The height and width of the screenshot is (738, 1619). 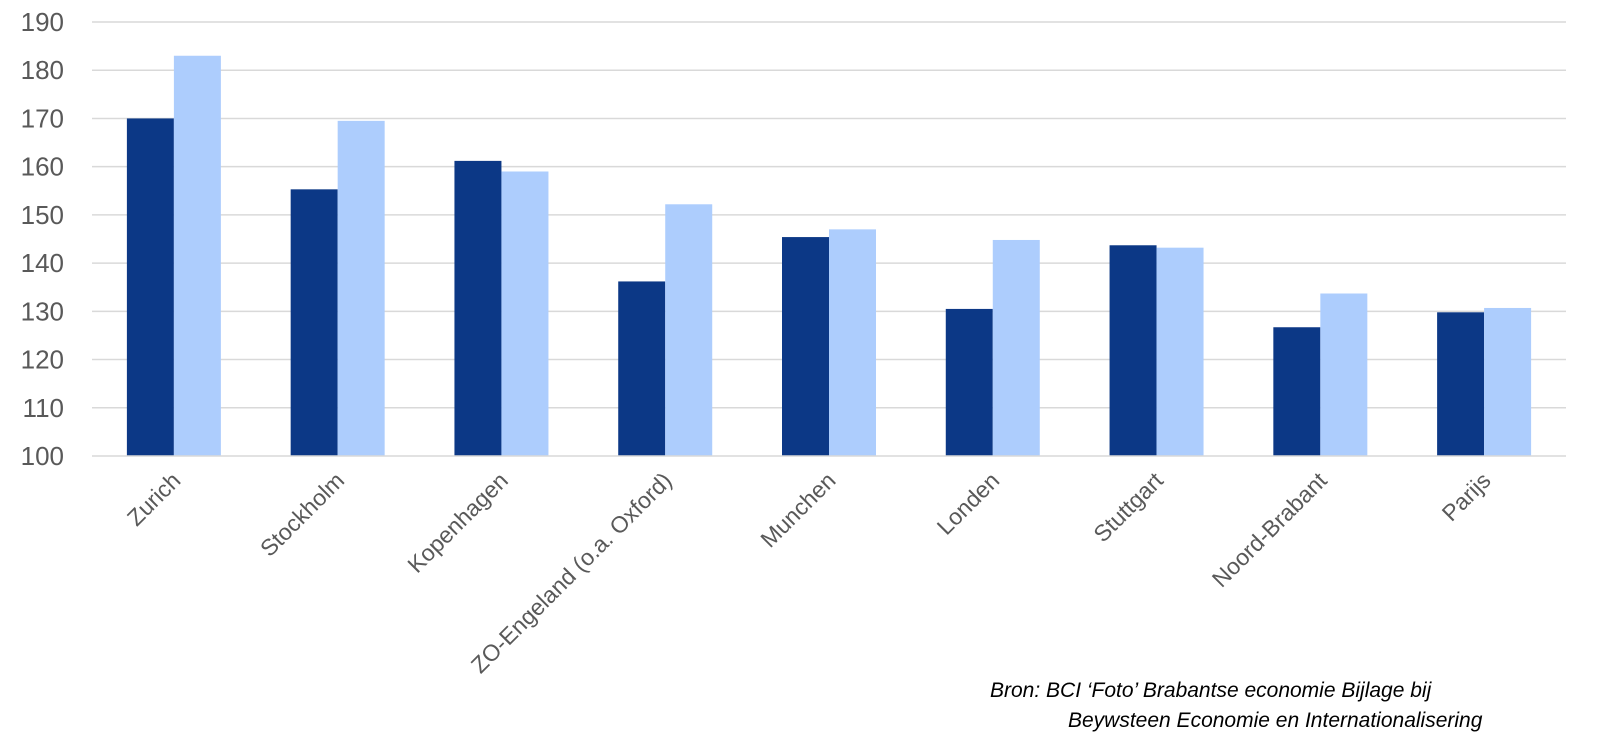 What do you see at coordinates (42, 167) in the screenshot?
I see `y-tick-label: 160` at bounding box center [42, 167].